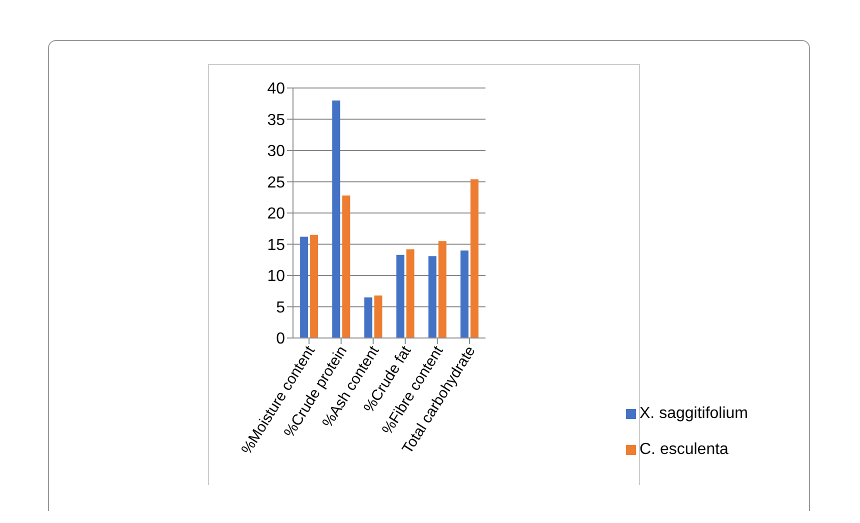  I want to click on y-tick-label: 40, so click(276, 89).